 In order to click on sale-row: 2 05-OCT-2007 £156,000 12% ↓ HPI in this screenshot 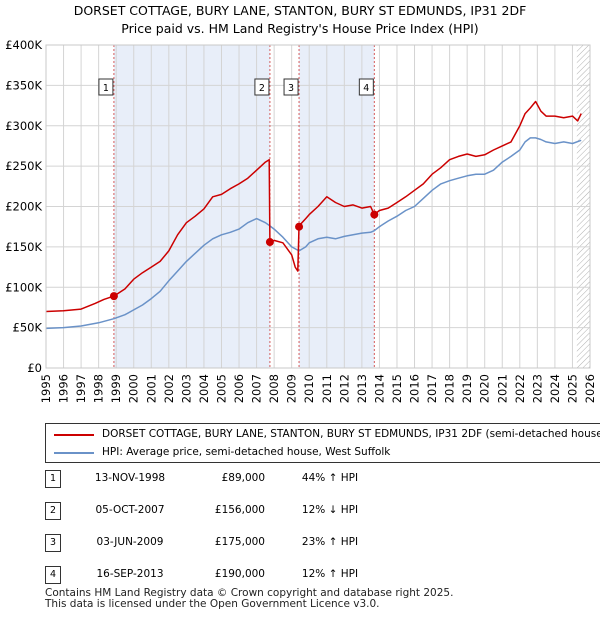, I will do `click(225, 512)`.